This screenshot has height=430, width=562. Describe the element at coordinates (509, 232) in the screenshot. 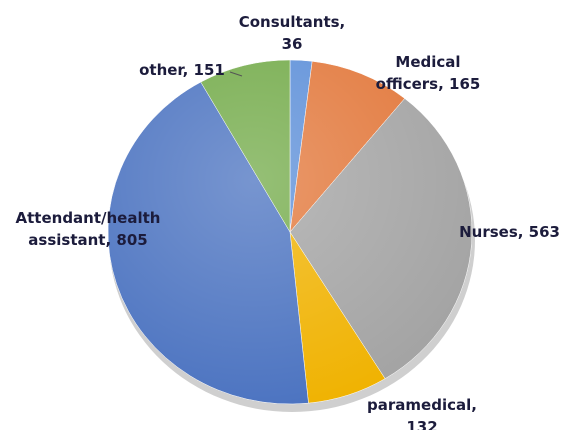

I see `data-label: Nurses, 563` at that location.